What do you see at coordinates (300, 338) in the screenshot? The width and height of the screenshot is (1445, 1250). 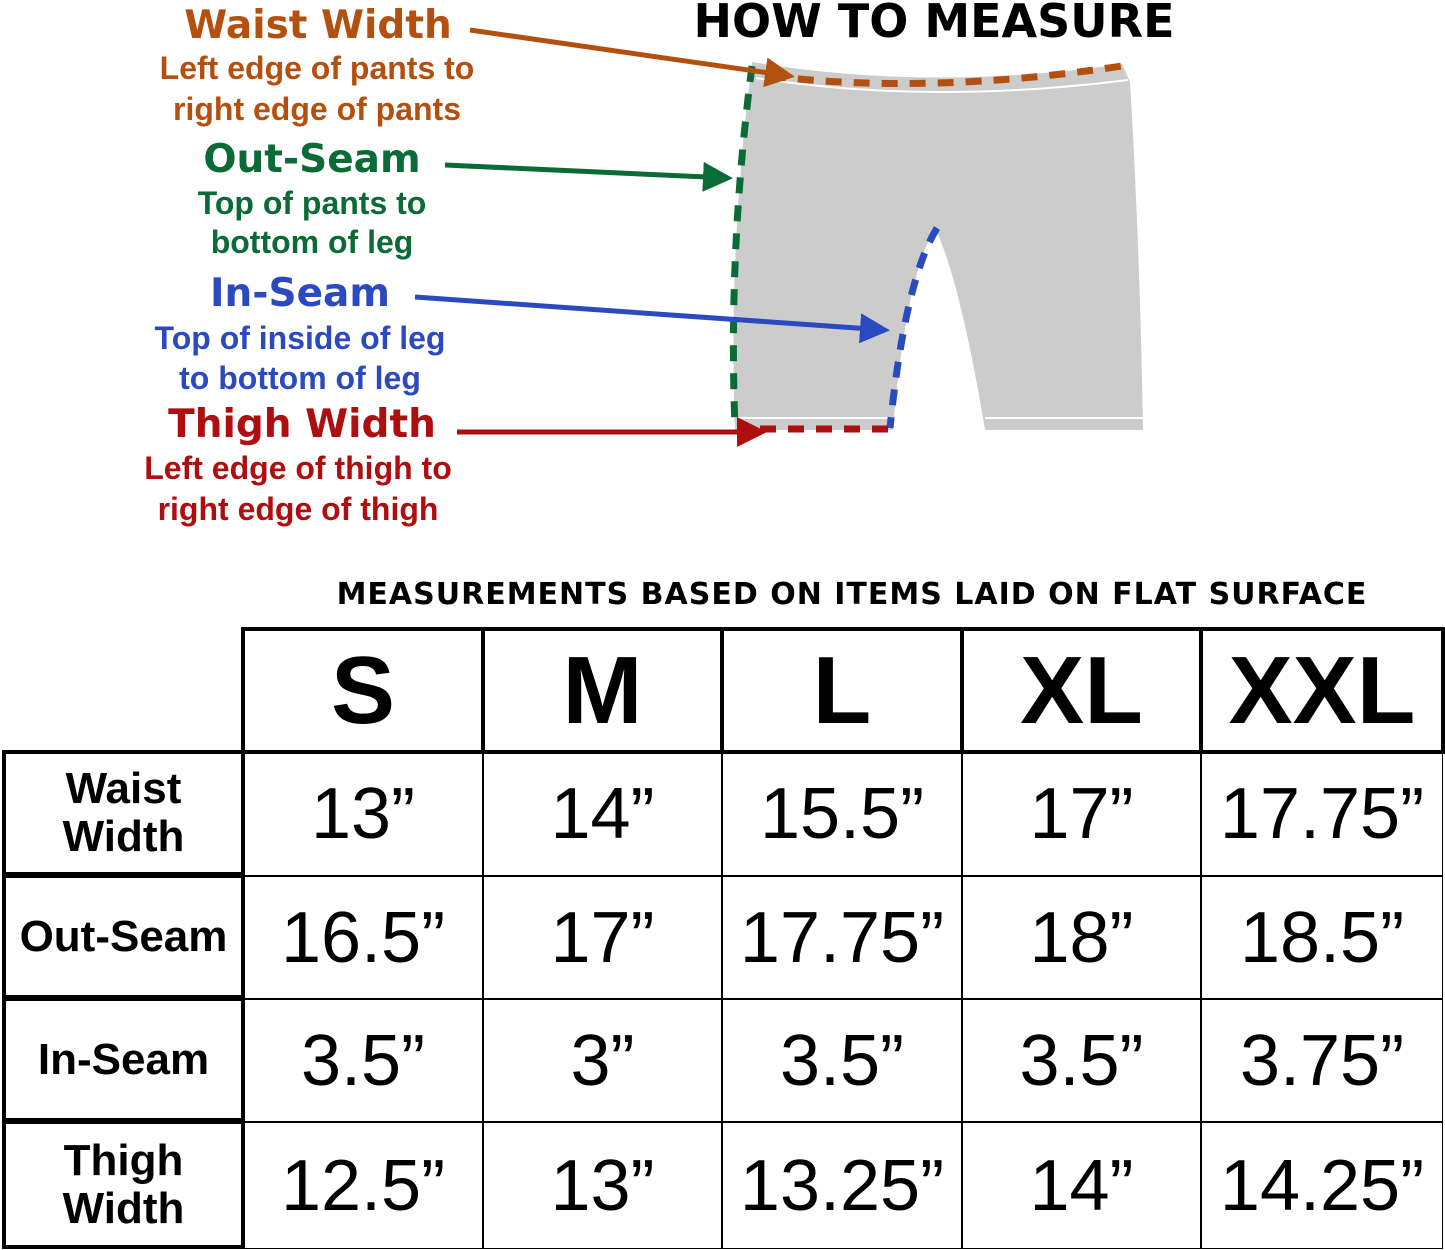 I see `inseam-guide-desc: Top of inside of leg` at bounding box center [300, 338].